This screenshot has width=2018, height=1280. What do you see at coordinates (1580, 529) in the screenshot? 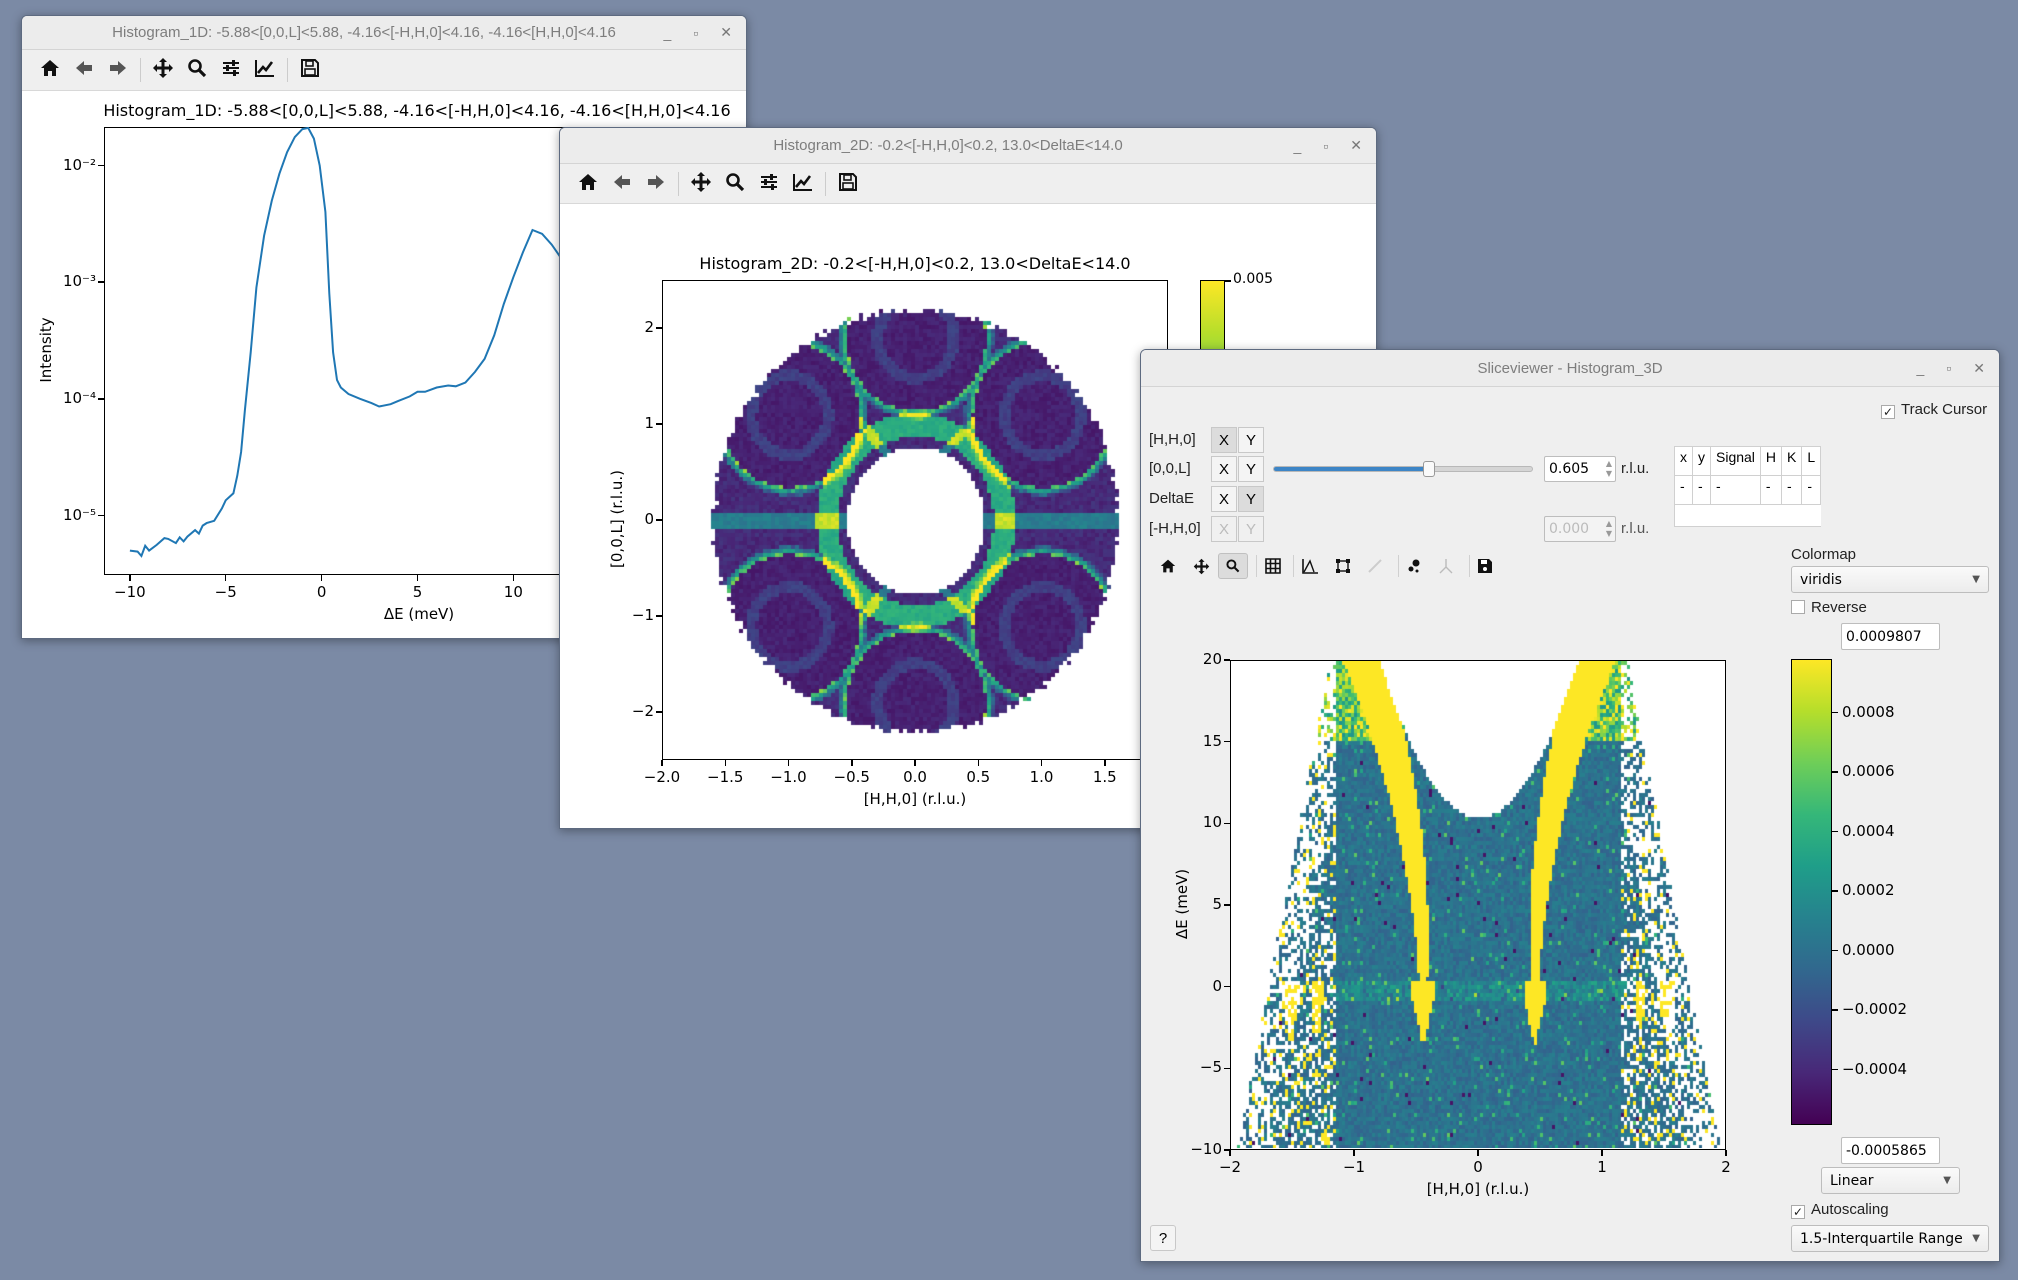
I see `slice-value-spinbox: 0.000 ▲ ▼` at bounding box center [1580, 529].